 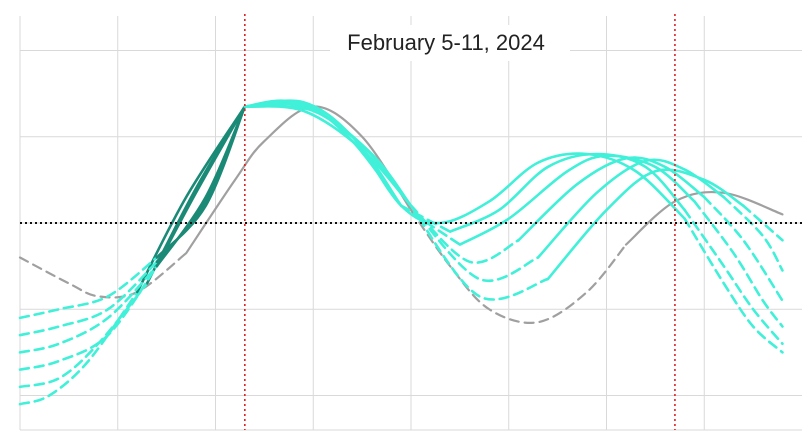 What do you see at coordinates (446, 42) in the screenshot?
I see `chart-title: February 5-11, 2024` at bounding box center [446, 42].